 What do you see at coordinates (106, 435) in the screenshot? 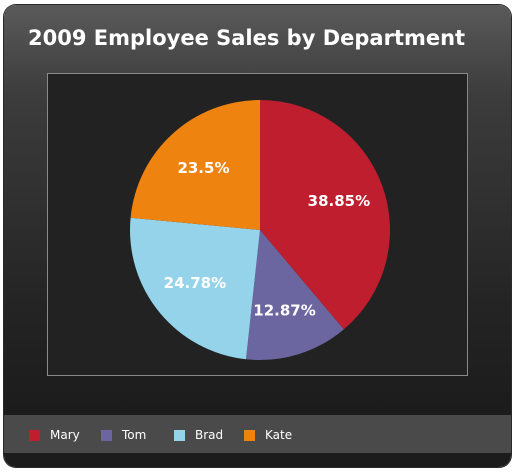
I see `legend-swatch-tom` at bounding box center [106, 435].